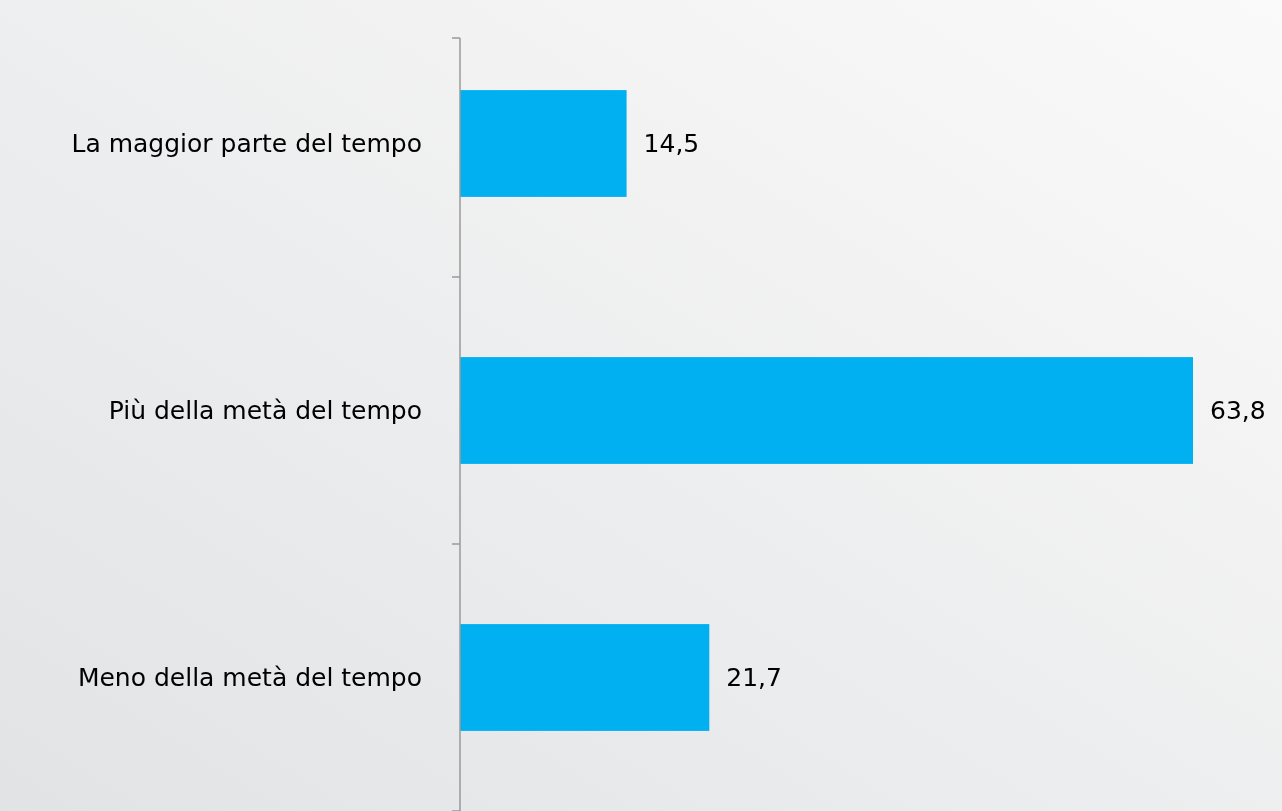 The width and height of the screenshot is (1282, 811). Describe the element at coordinates (265, 410) in the screenshot. I see `y-tick-label: Più della metà del tempo` at that location.